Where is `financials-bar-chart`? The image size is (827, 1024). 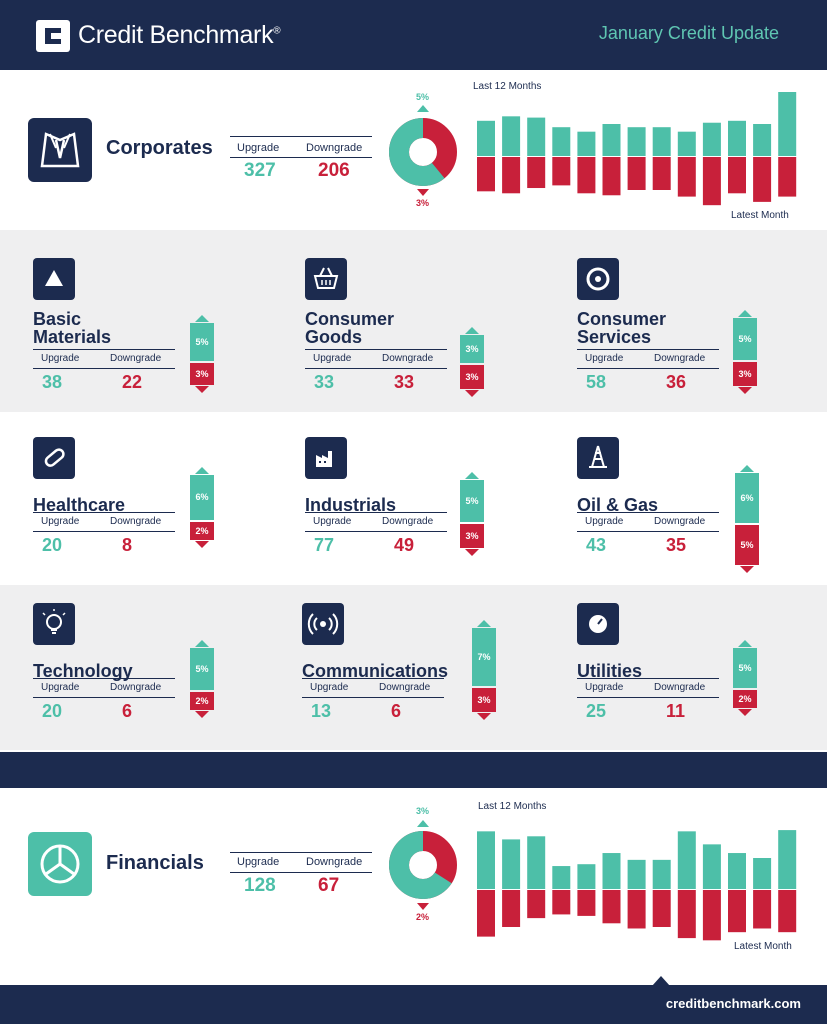
financials-bar-chart is located at coordinates (637, 885).